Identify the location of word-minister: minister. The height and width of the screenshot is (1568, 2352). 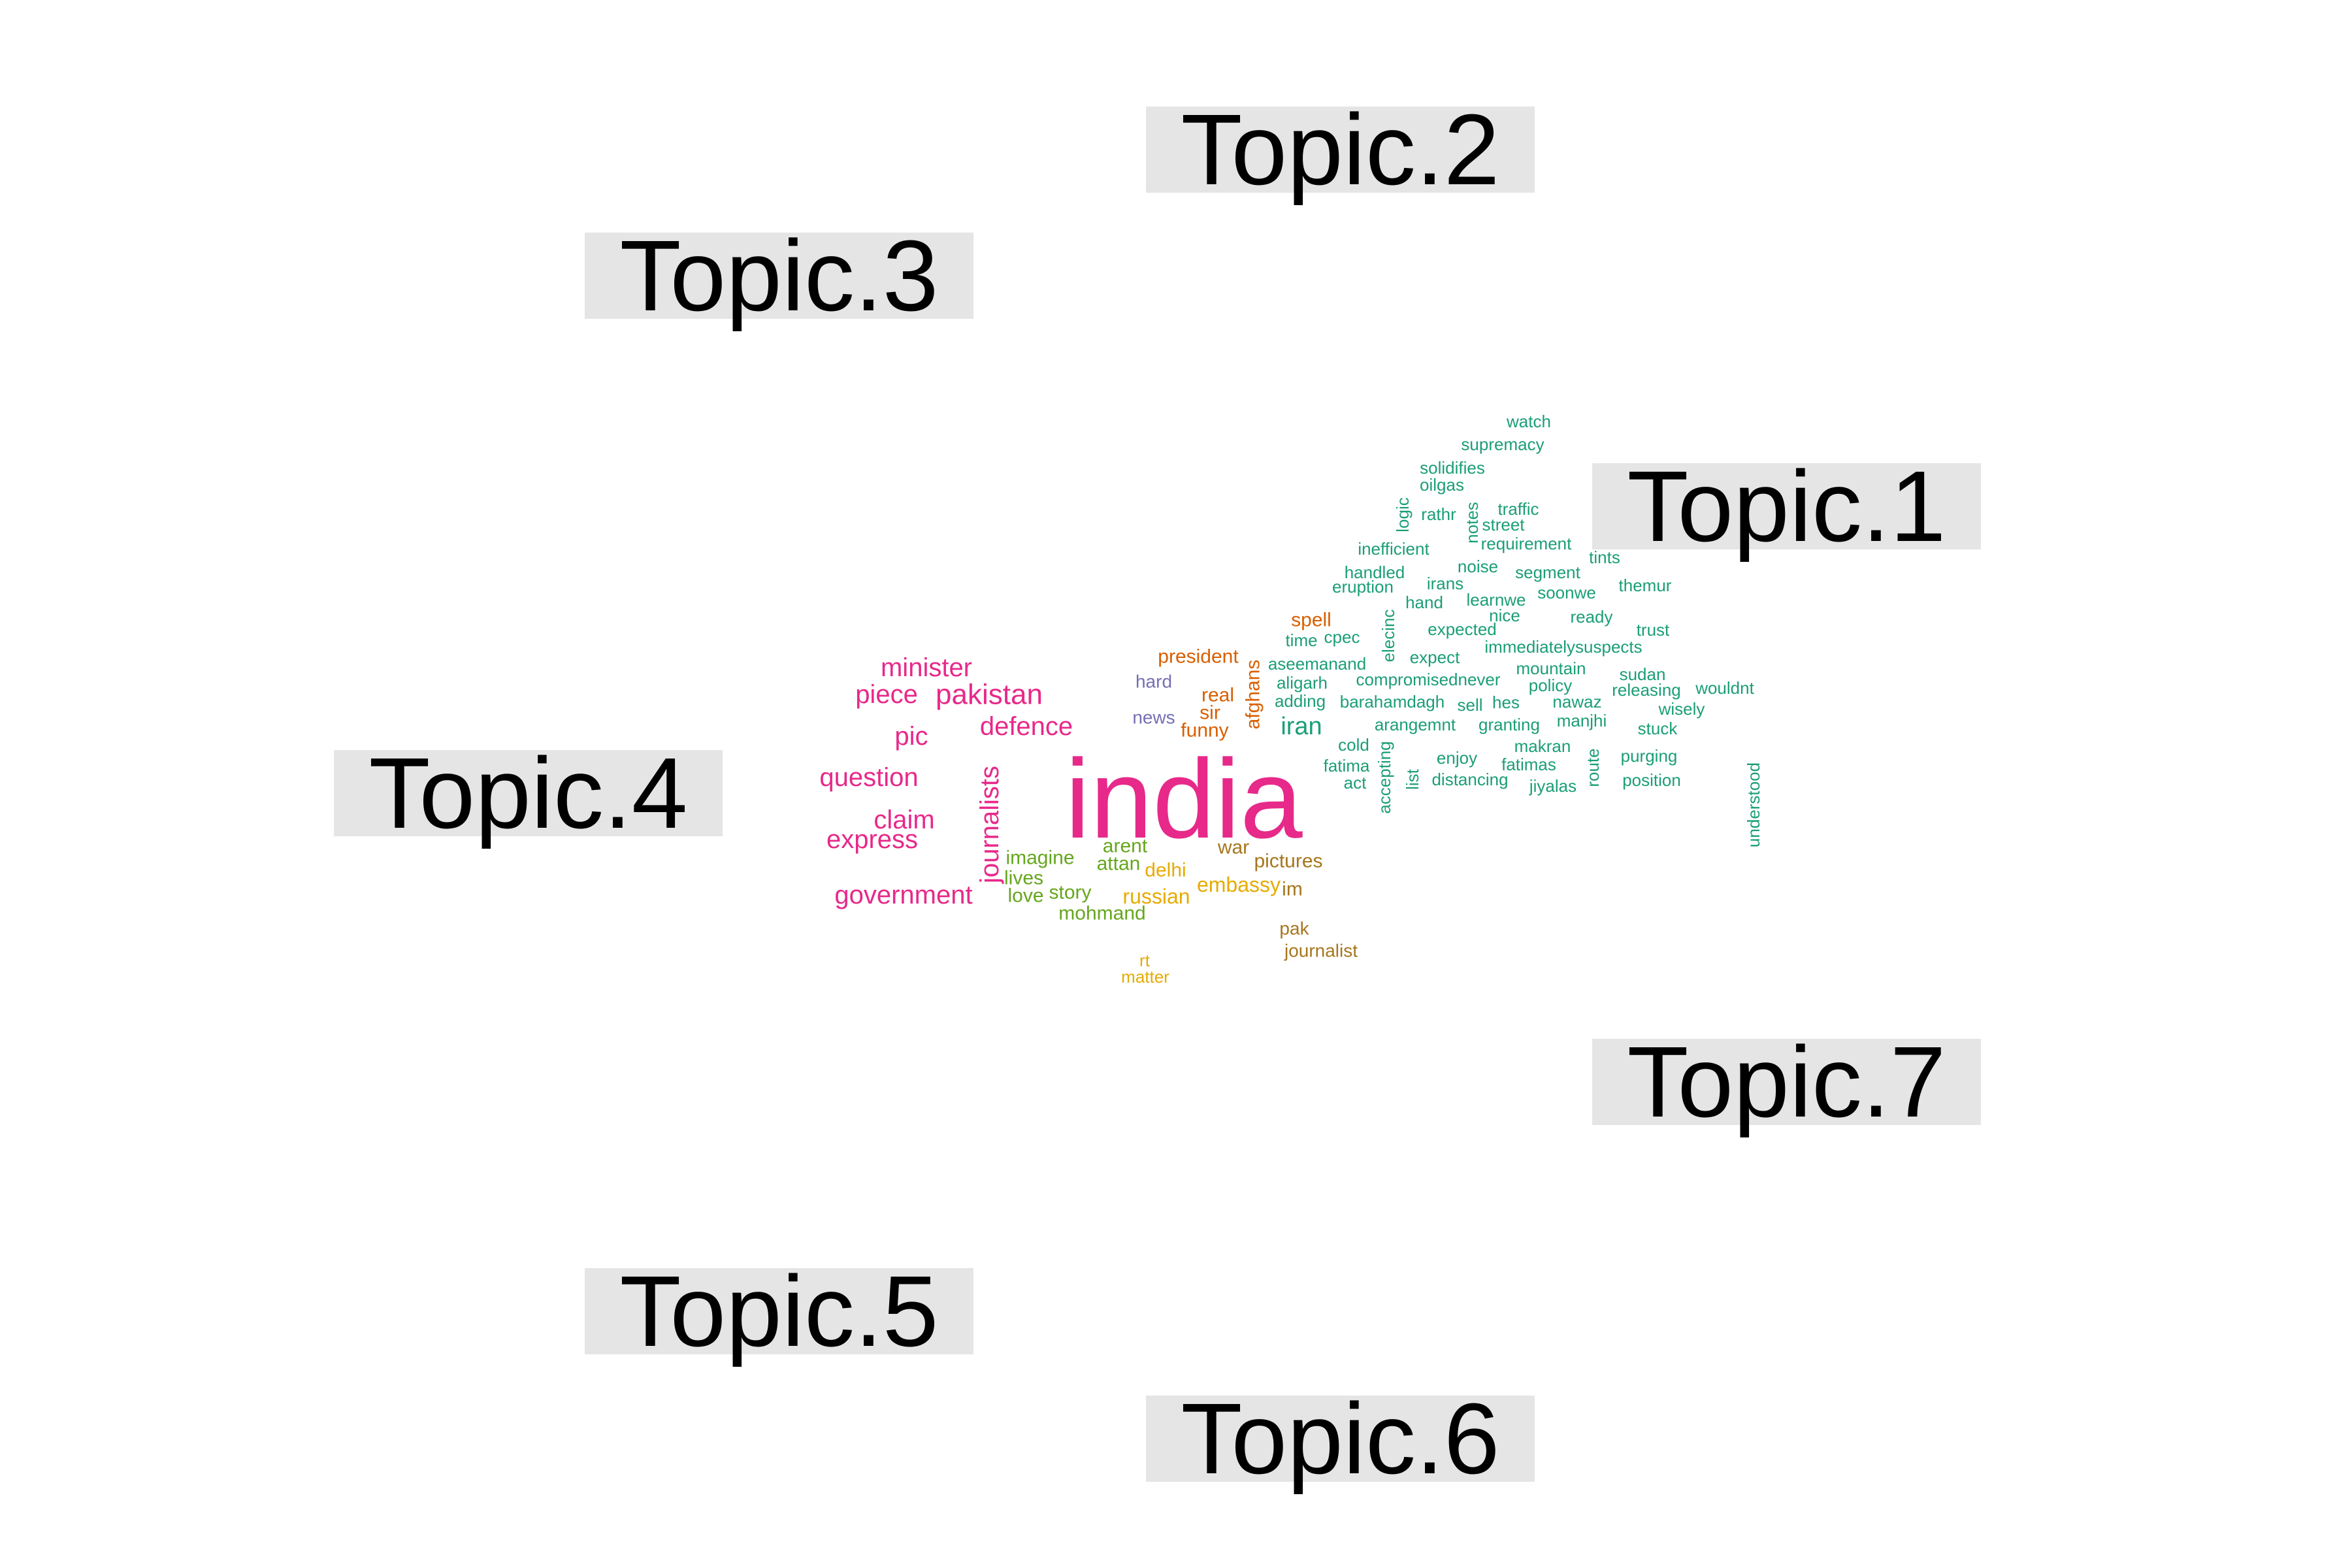
(926, 667).